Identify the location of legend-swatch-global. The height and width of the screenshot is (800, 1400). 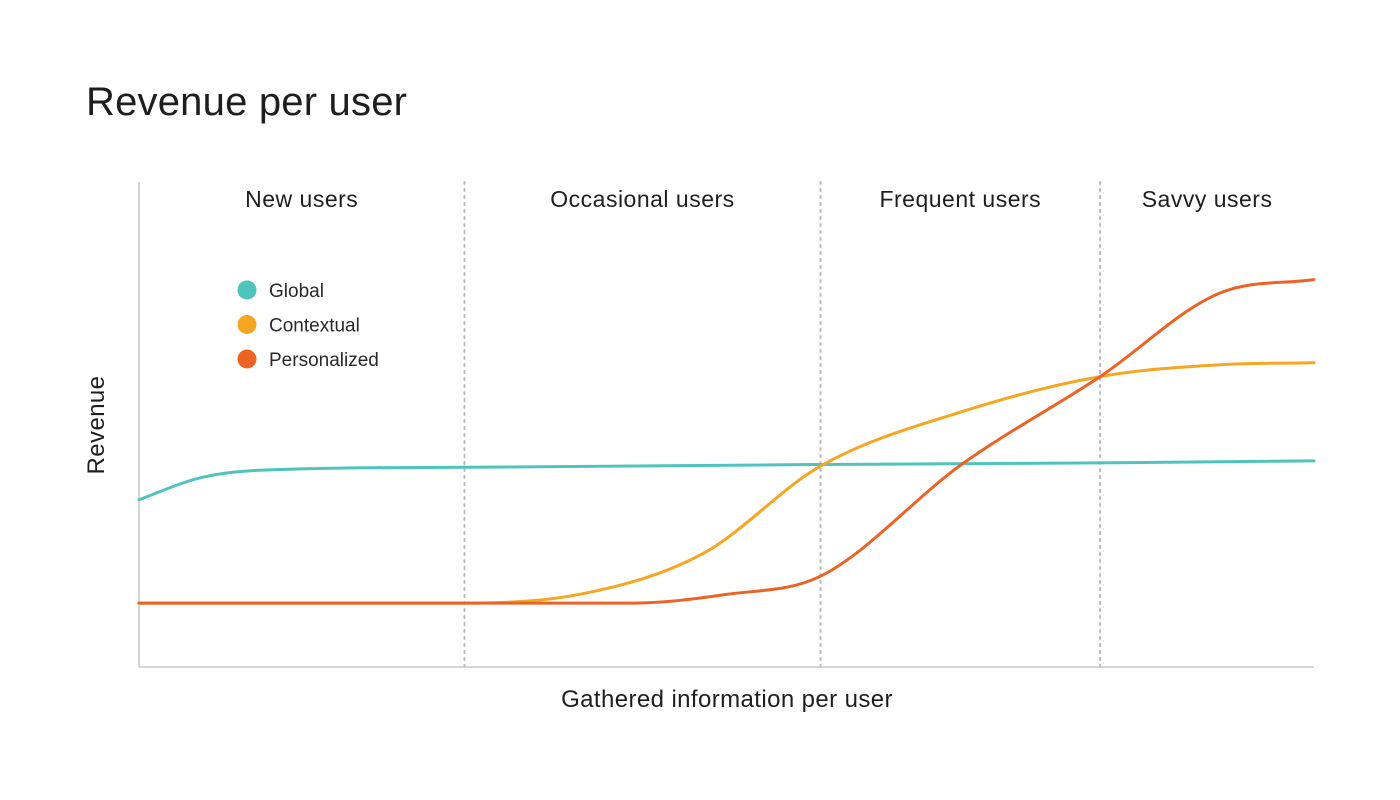
(247, 290).